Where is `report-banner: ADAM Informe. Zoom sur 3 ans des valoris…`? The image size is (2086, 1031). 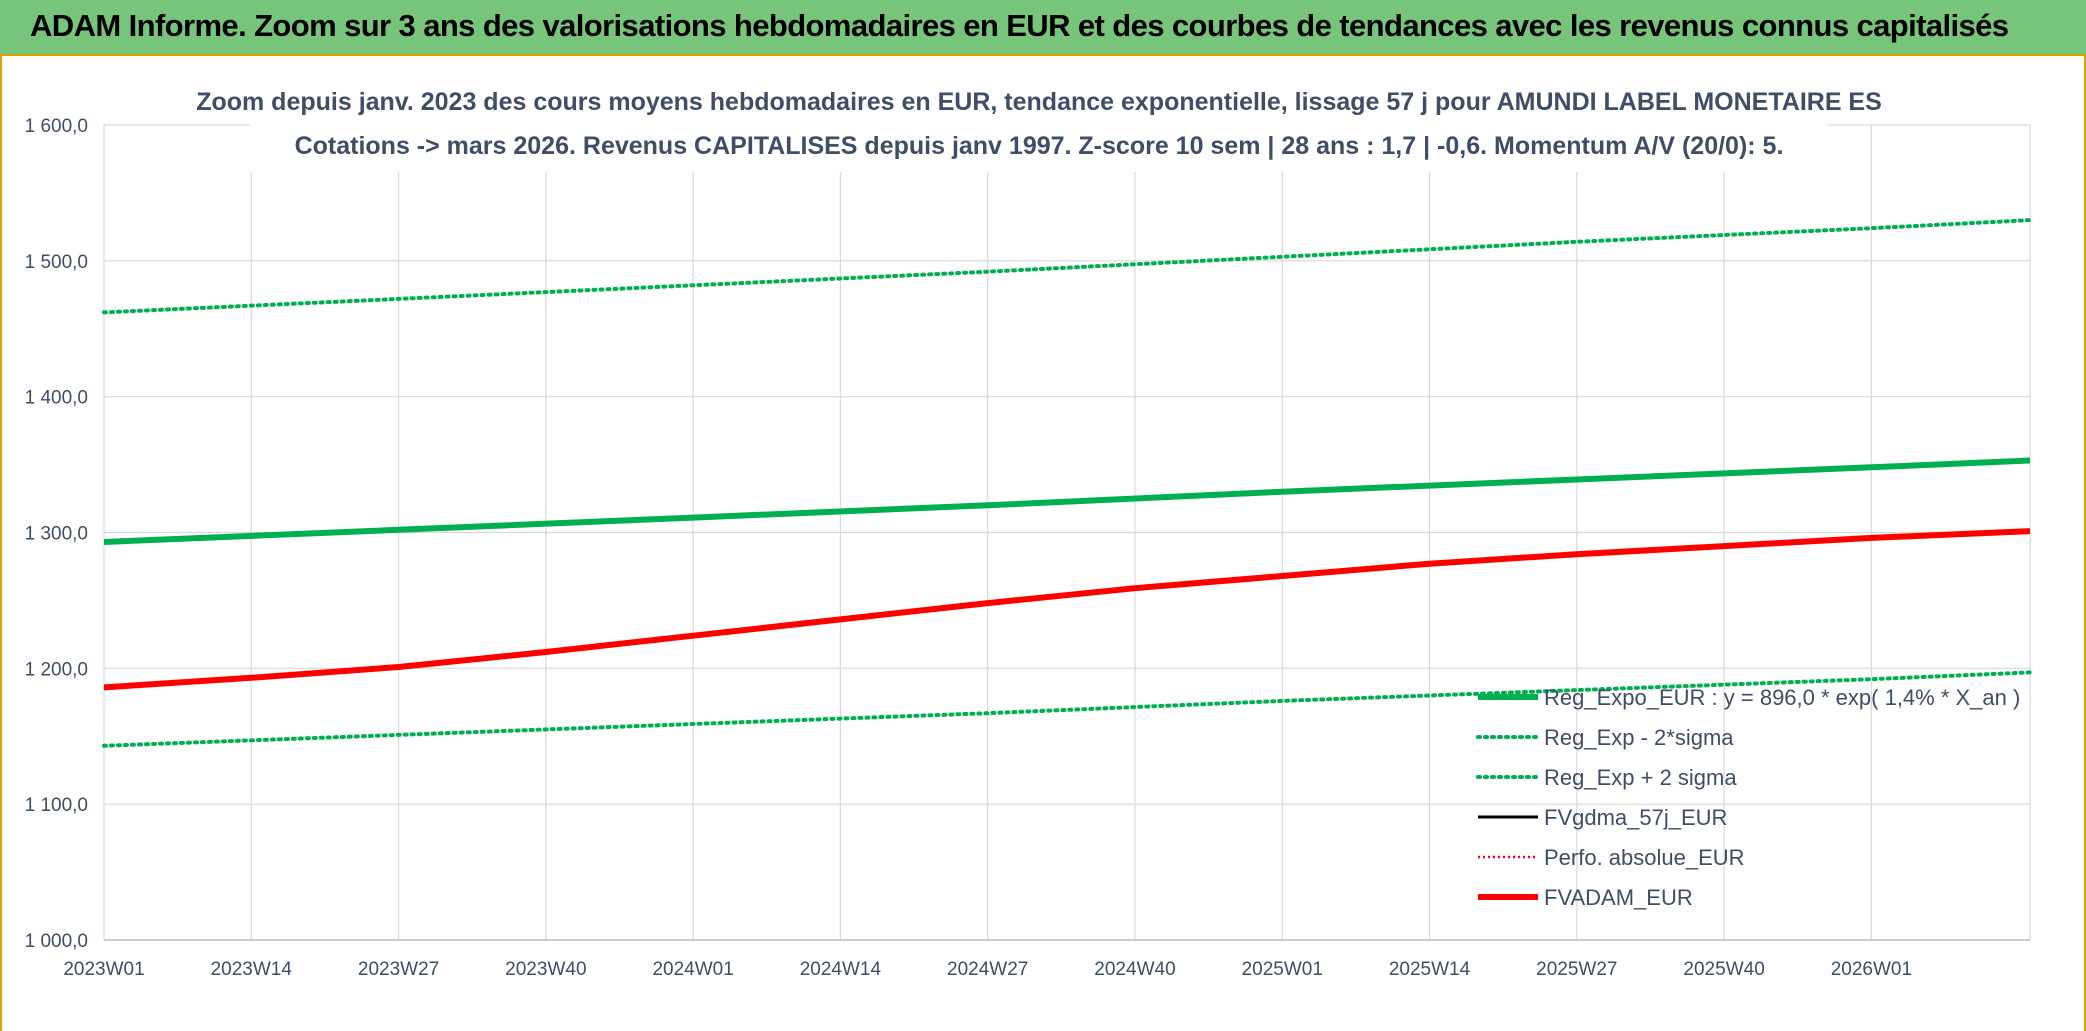
report-banner: ADAM Informe. Zoom sur 3 ans des valoris… is located at coordinates (1043, 28).